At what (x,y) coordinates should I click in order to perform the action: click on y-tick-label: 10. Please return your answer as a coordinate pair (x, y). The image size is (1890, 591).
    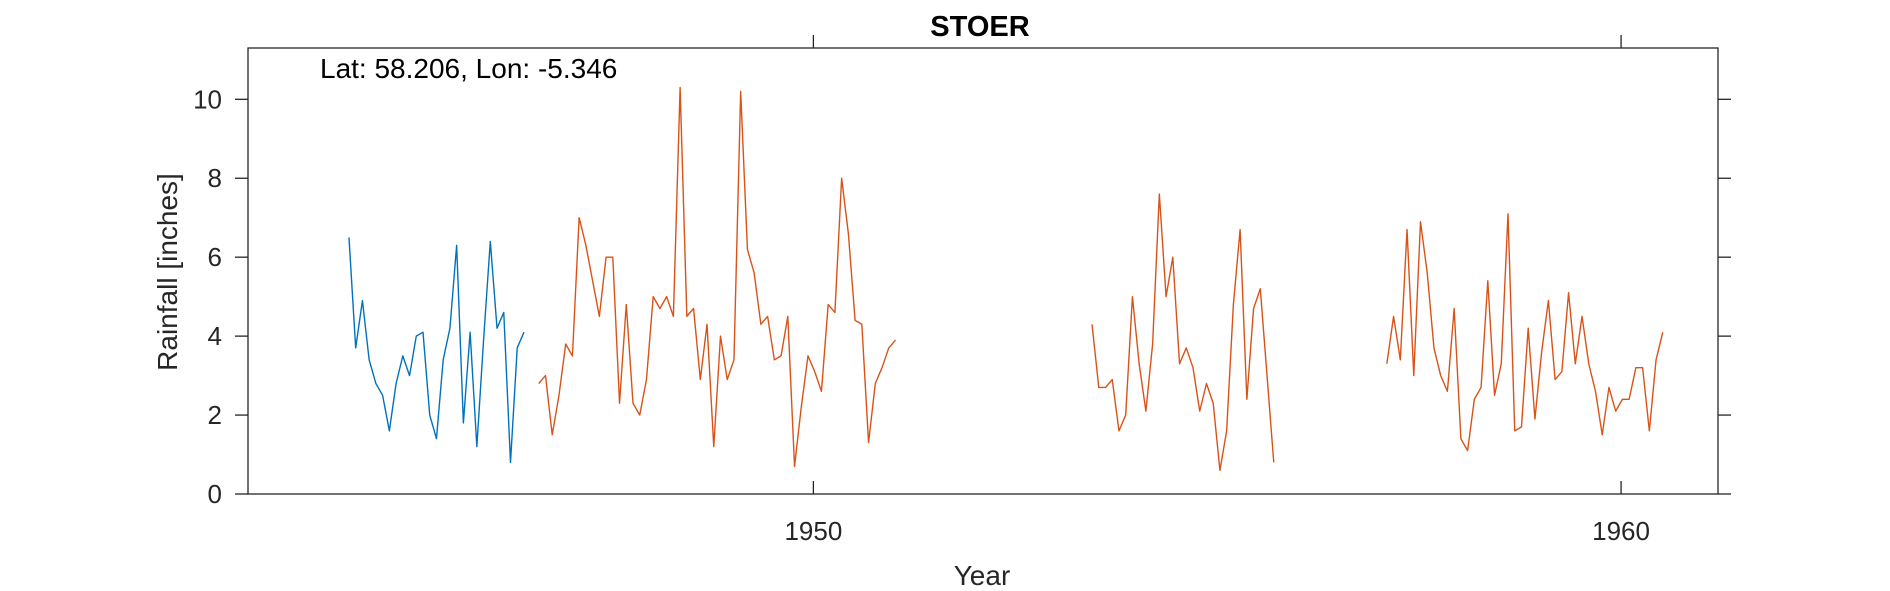
    Looking at the image, I should click on (207, 99).